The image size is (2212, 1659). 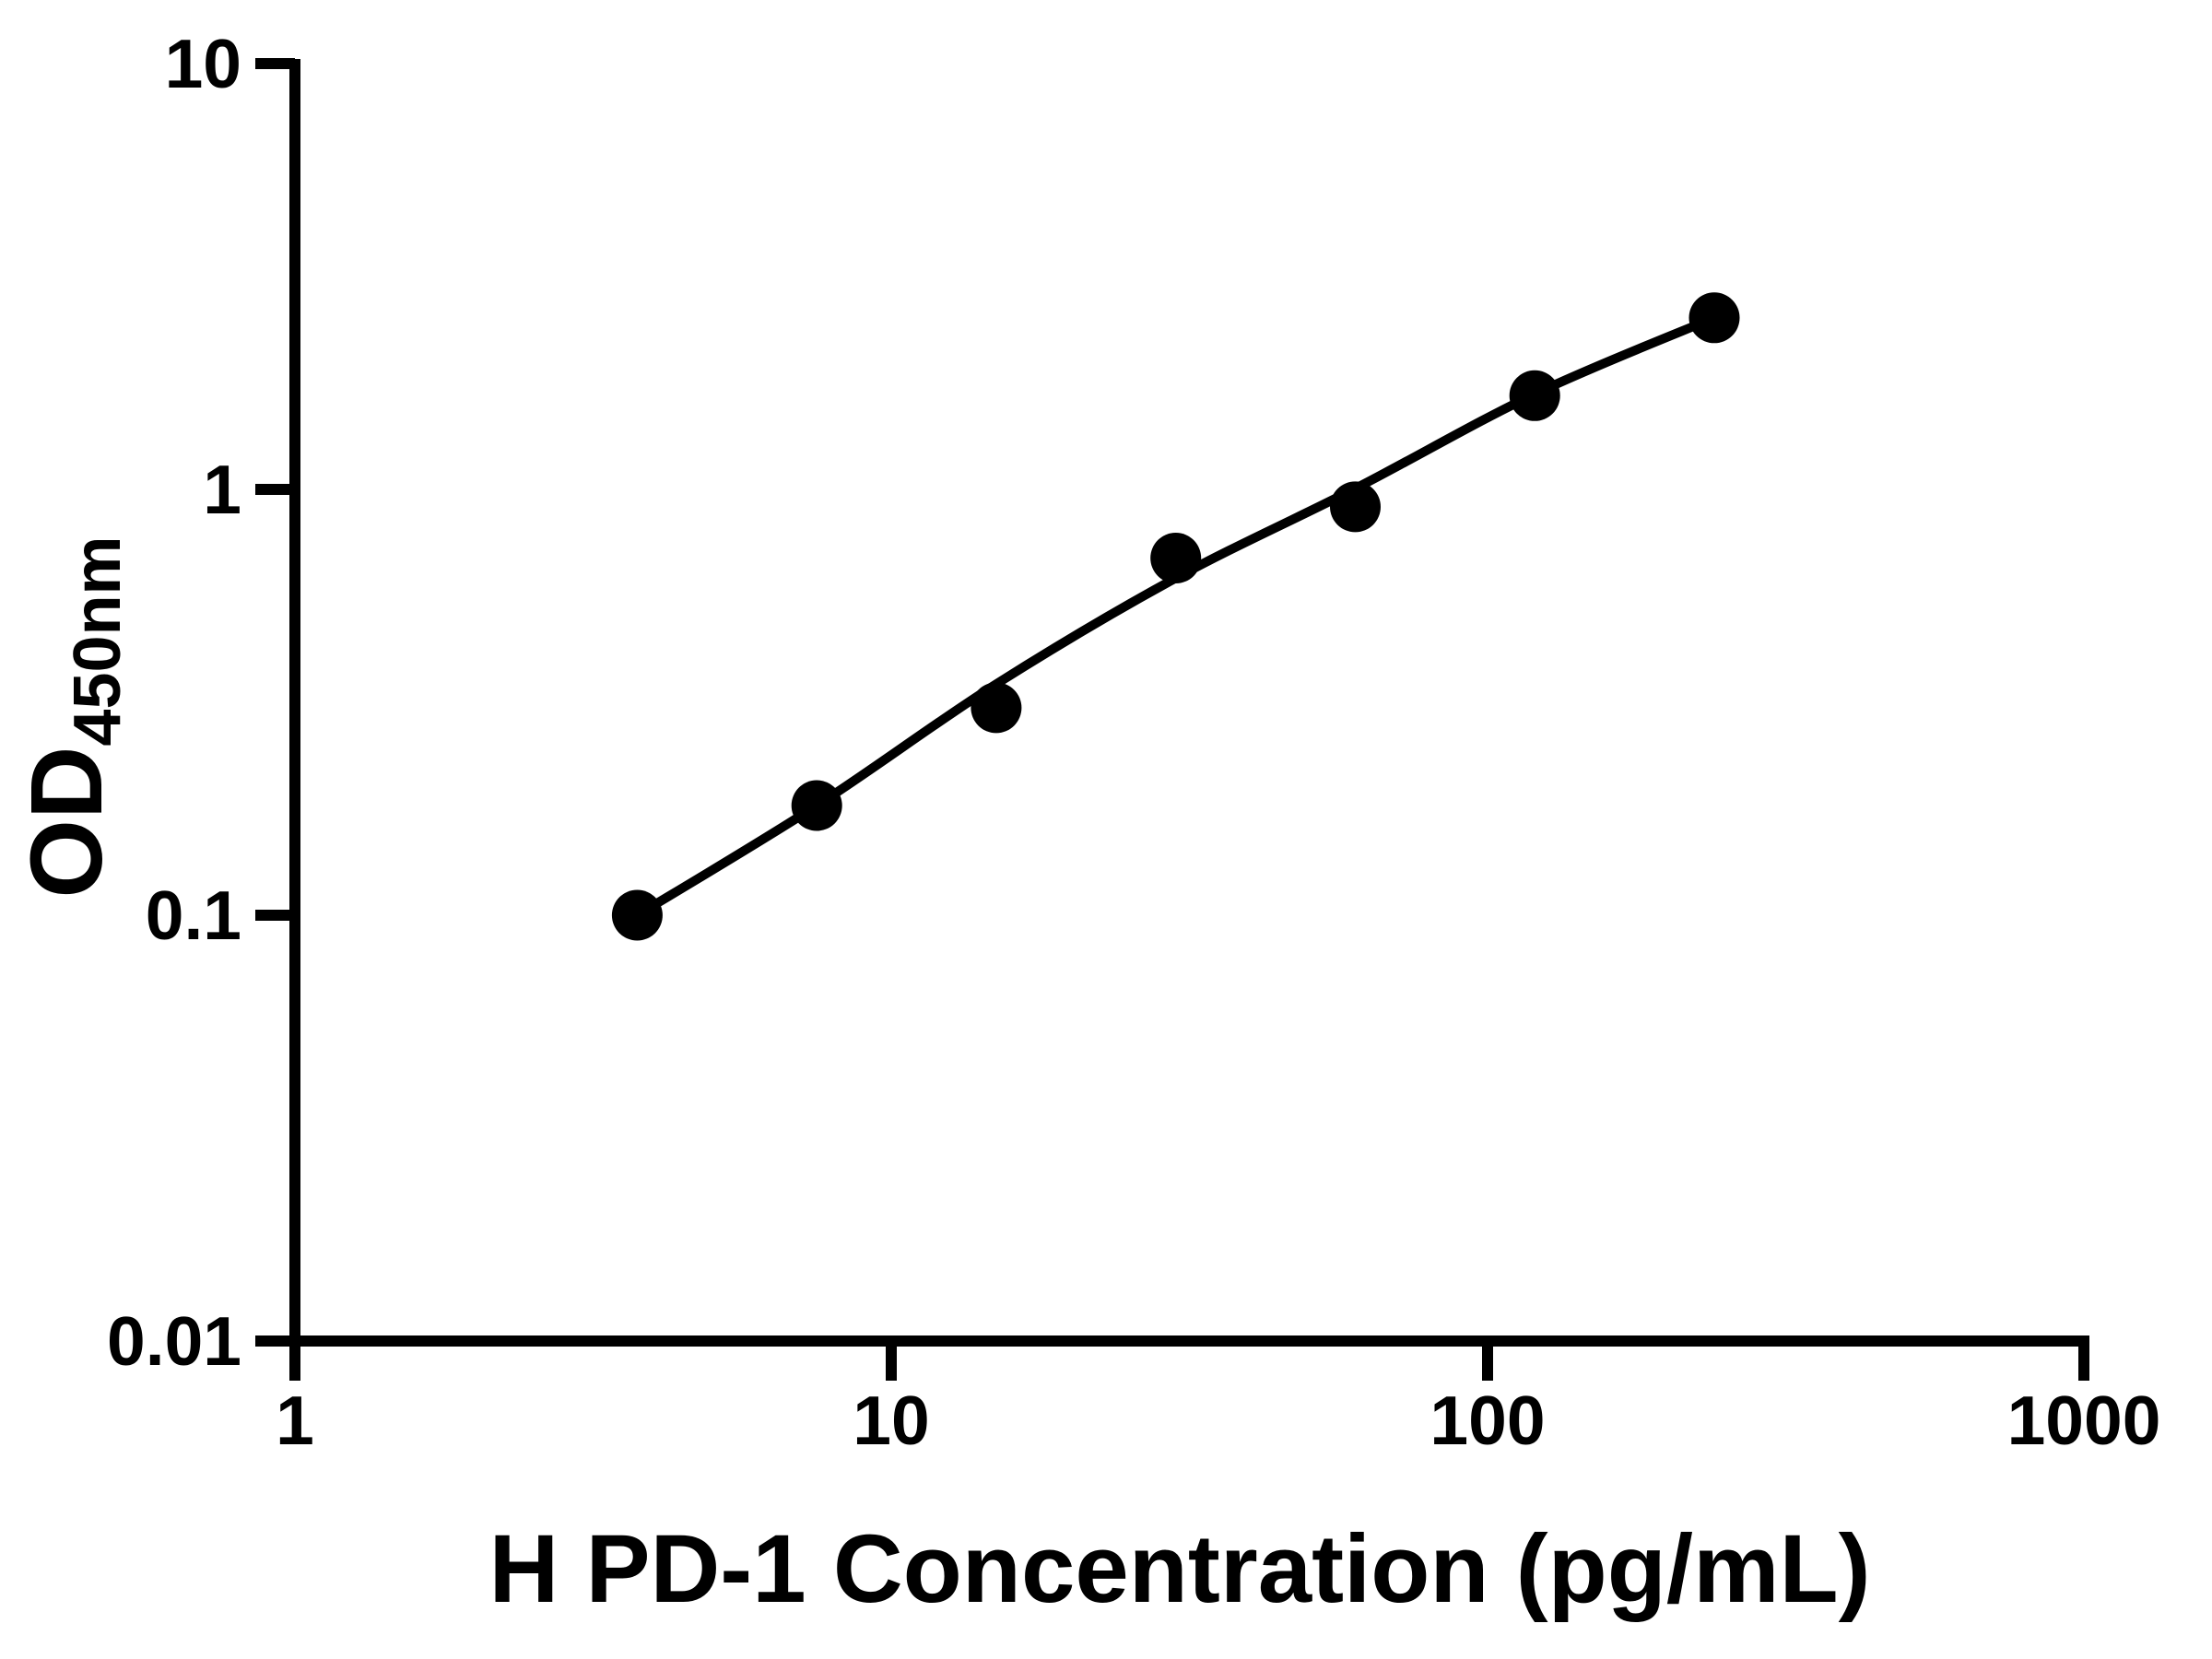 What do you see at coordinates (193, 915) in the screenshot?
I see `y-tick-label: 0.1` at bounding box center [193, 915].